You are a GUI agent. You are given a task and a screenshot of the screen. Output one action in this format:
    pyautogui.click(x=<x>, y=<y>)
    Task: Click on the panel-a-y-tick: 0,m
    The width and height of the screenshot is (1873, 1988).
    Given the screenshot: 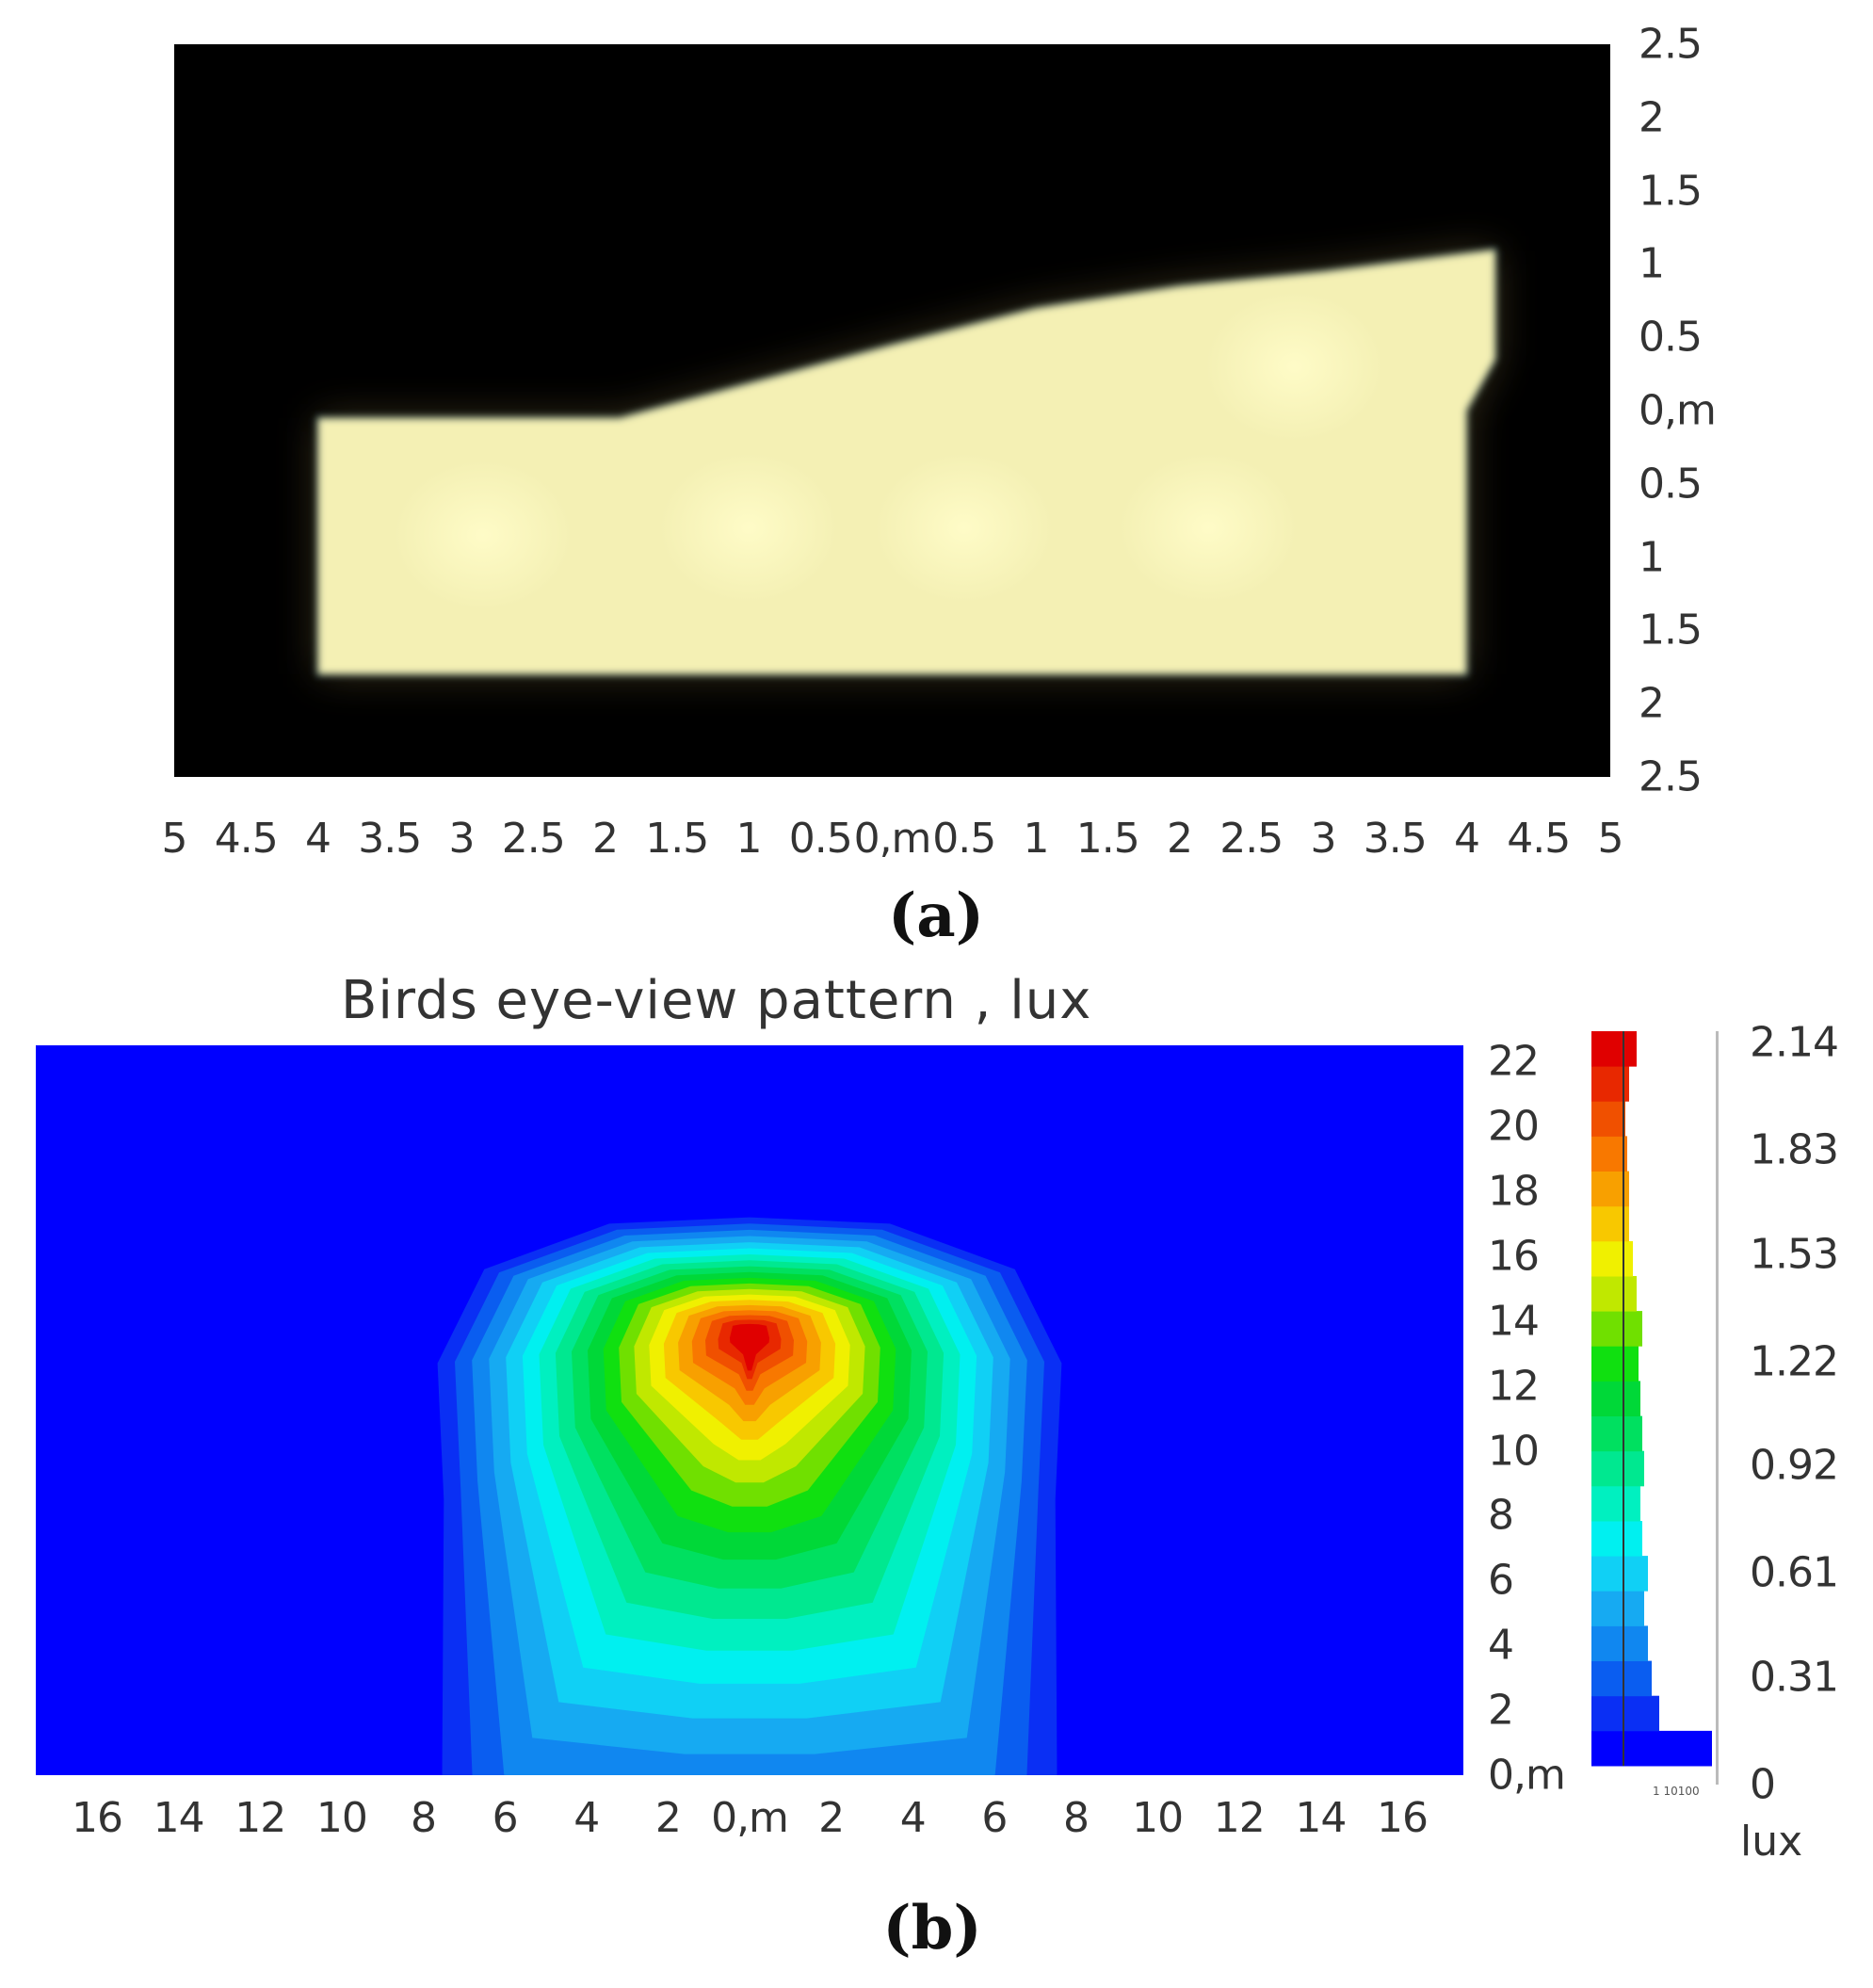 What is the action you would take?
    pyautogui.click(x=1678, y=410)
    